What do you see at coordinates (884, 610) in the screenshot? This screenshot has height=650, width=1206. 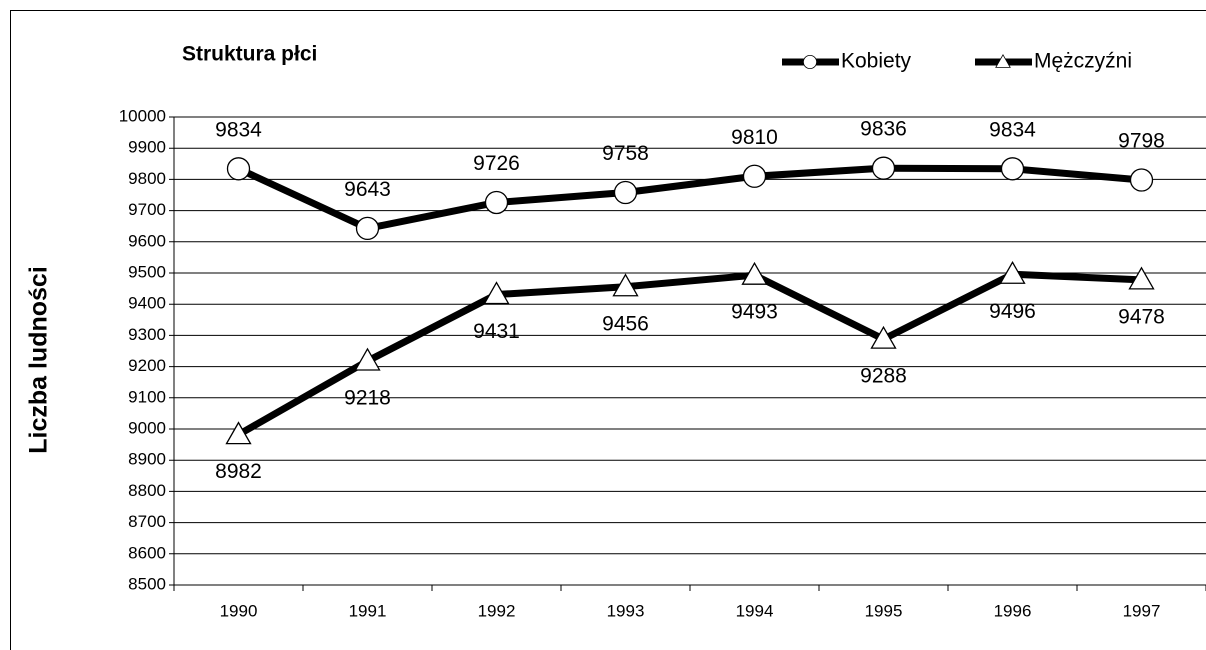 I see `x-tick-label: 1995` at bounding box center [884, 610].